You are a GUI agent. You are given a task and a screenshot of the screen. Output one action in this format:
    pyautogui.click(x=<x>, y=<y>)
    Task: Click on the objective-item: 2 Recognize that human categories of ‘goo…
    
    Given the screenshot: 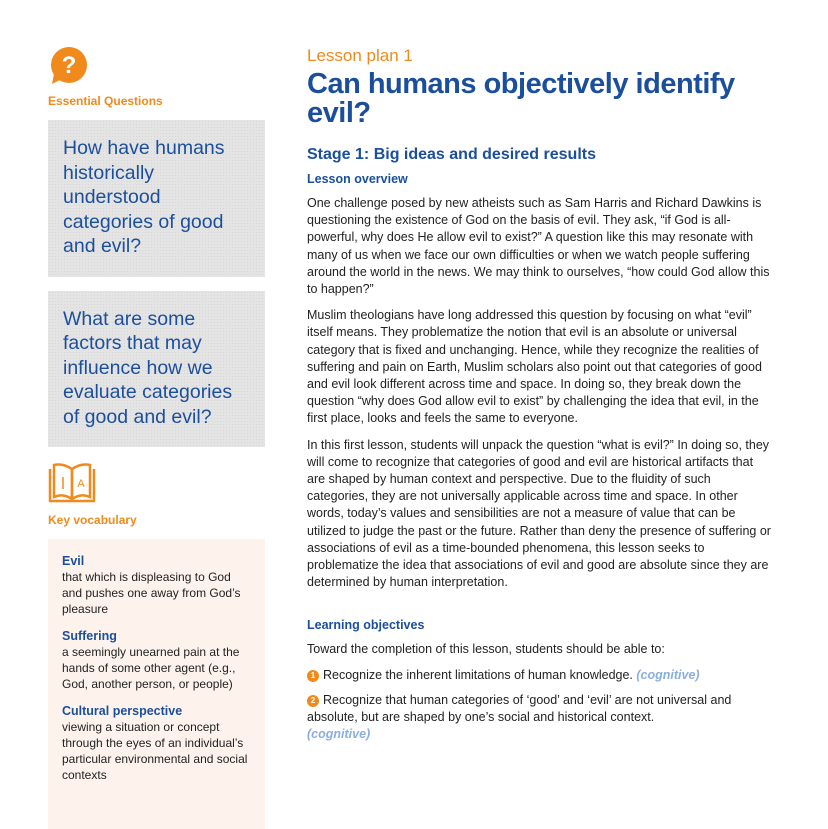 What is the action you would take?
    pyautogui.click(x=539, y=718)
    